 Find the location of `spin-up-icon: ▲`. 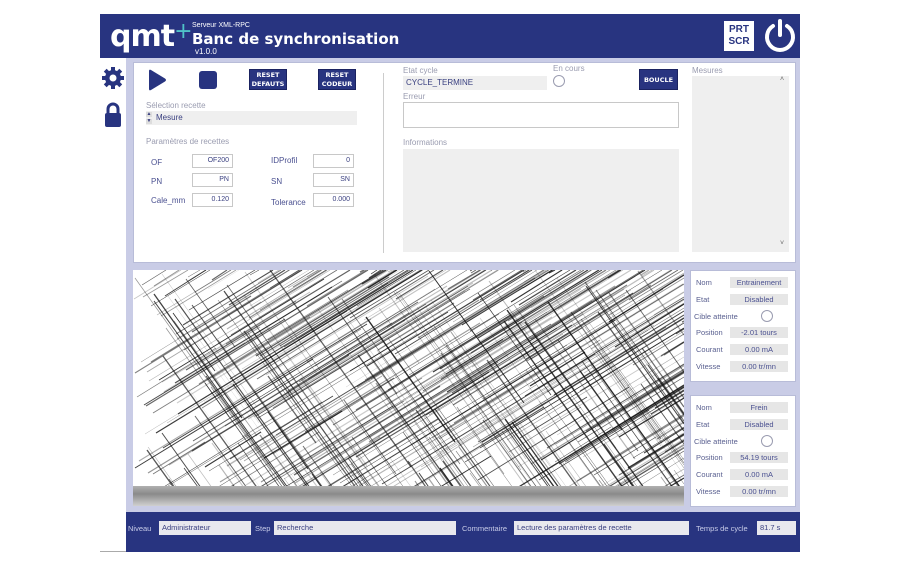

spin-up-icon: ▲ is located at coordinates (149, 114).